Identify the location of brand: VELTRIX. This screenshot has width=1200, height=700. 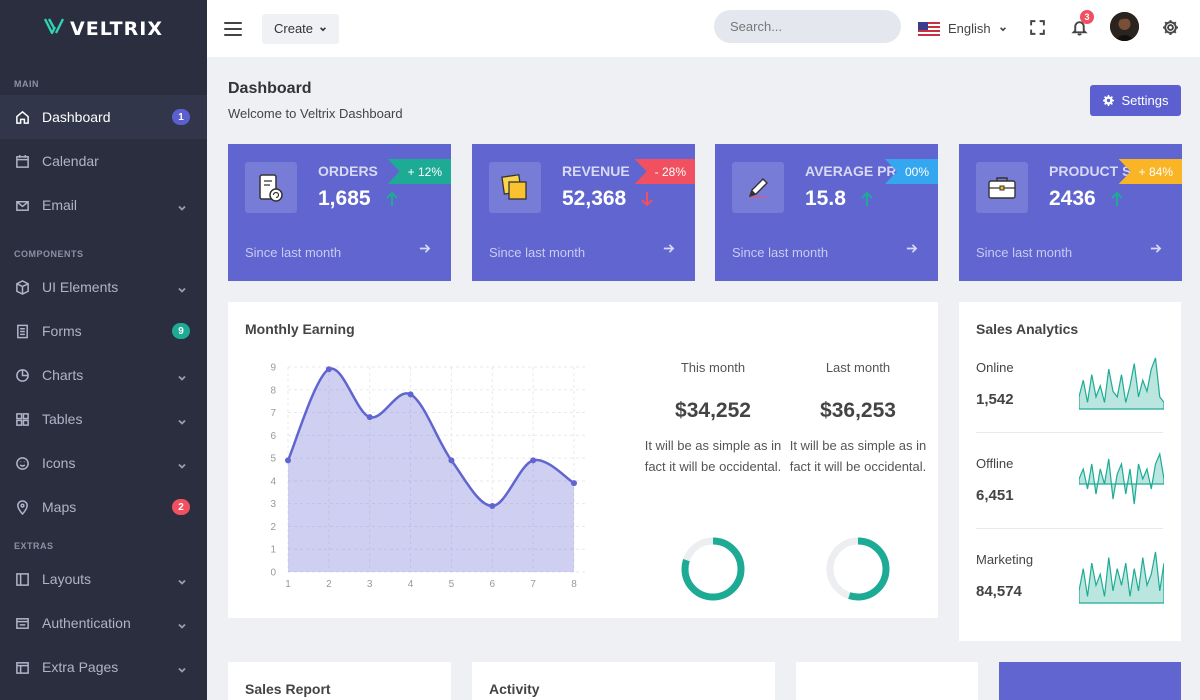
(103, 28).